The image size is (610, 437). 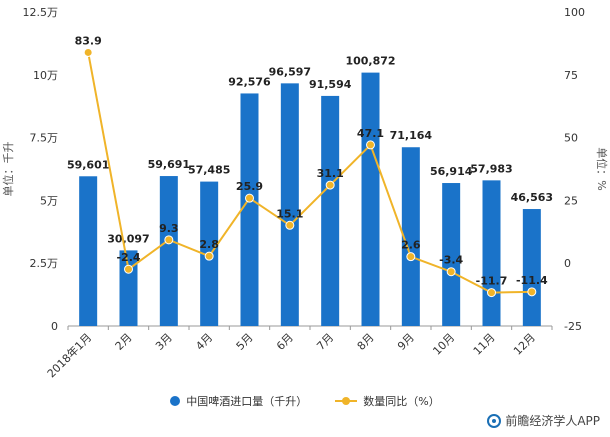 What do you see at coordinates (602, 168) in the screenshot?
I see `y-right-axis-title: 单位：%` at bounding box center [602, 168].